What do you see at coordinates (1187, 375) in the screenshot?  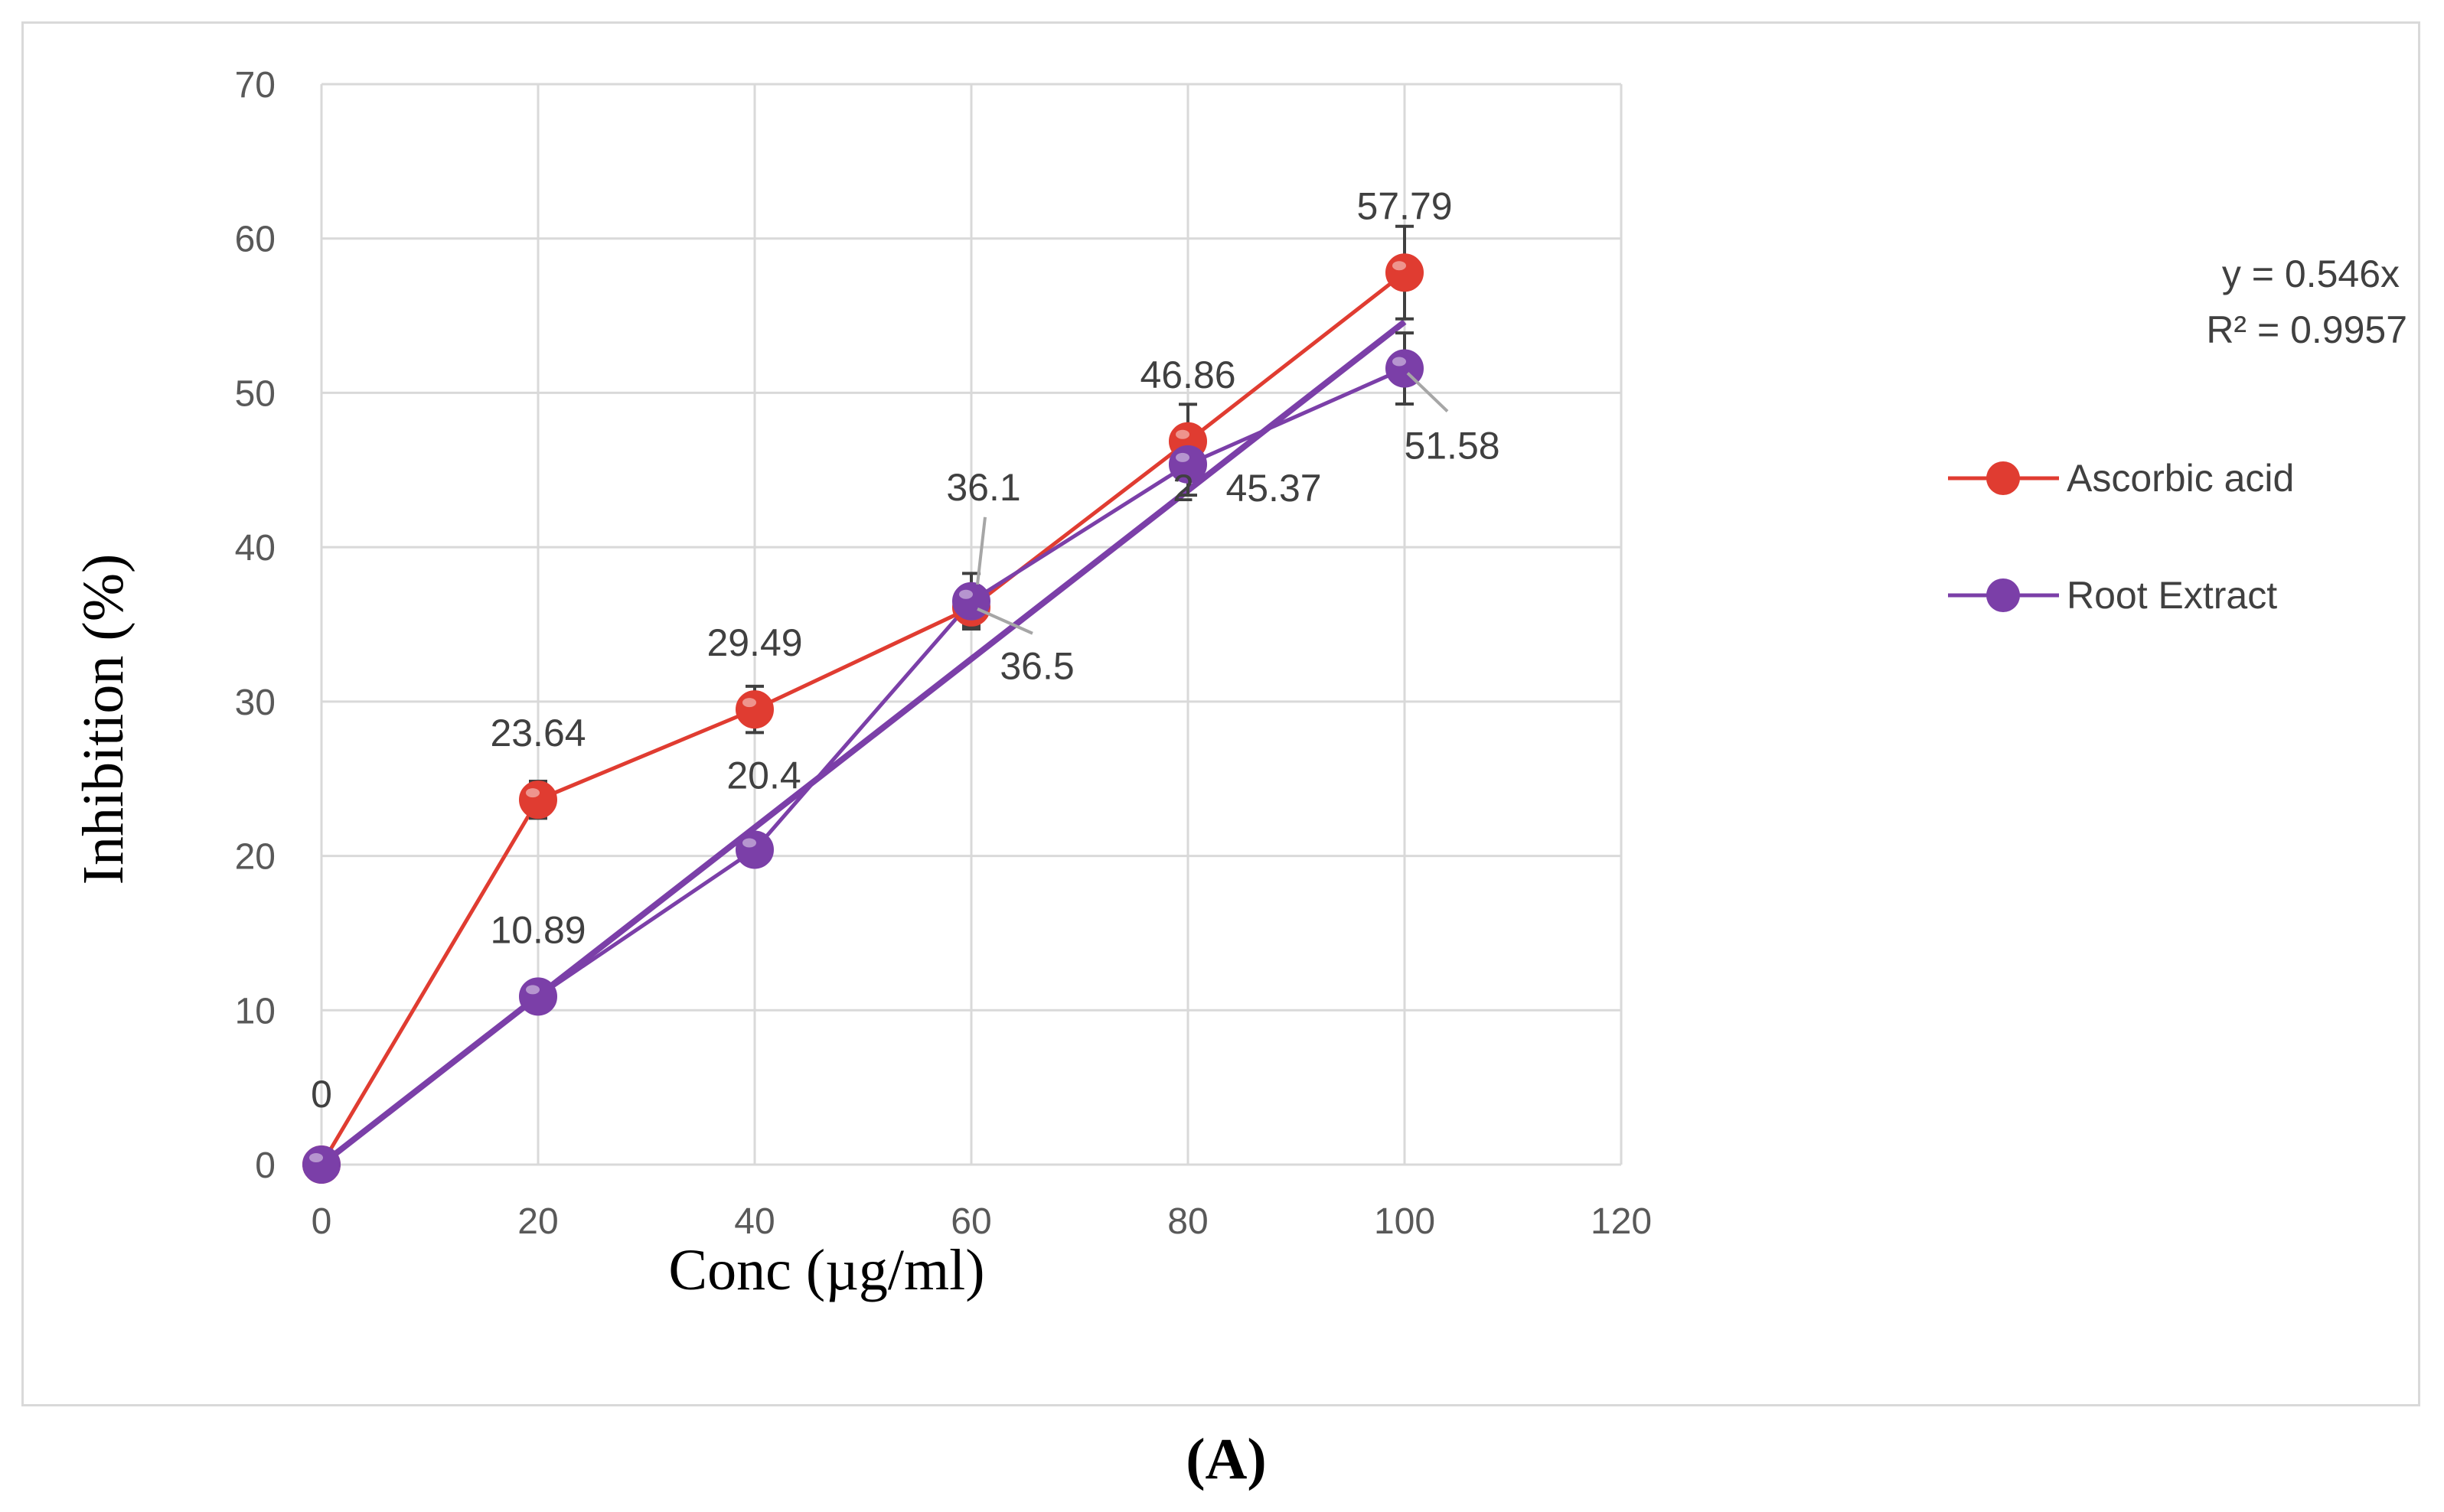 I see `data-label-ascorbic-acid: 46.86` at bounding box center [1187, 375].